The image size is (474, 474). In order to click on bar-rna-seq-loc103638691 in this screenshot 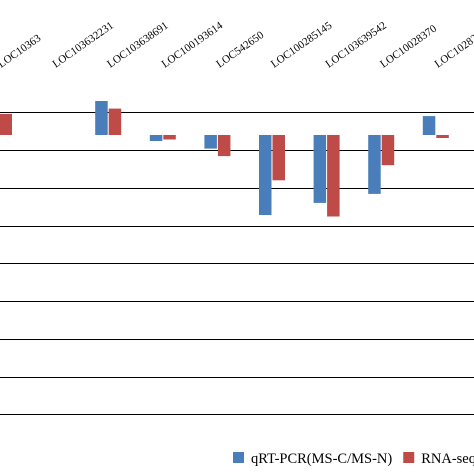, I will do `click(115, 121)`.